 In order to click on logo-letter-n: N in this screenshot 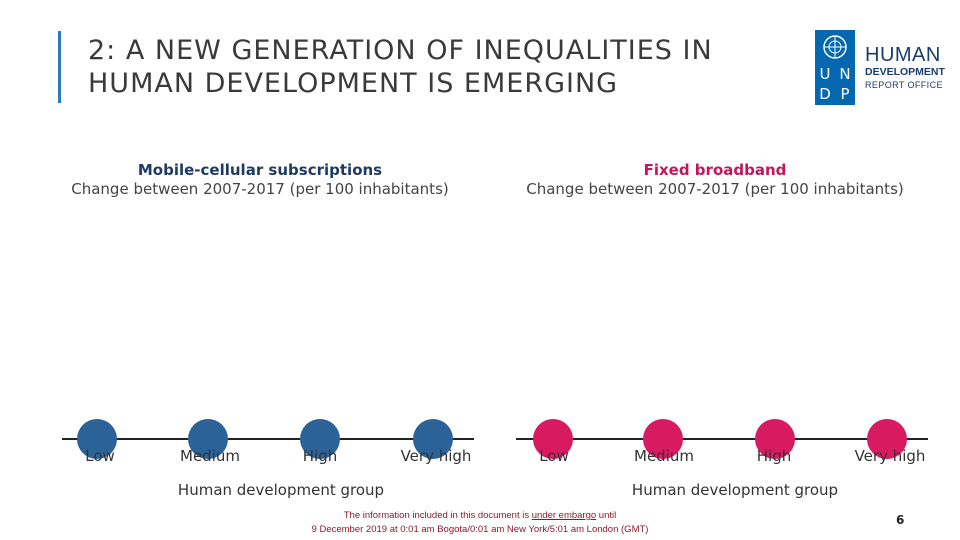, I will do `click(845, 74)`.